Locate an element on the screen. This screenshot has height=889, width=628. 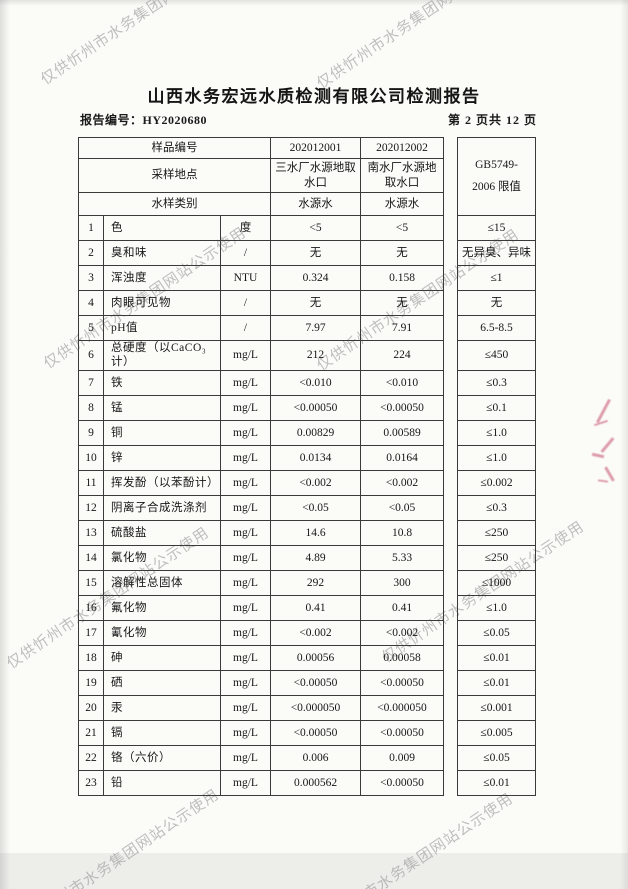
row-number-cell: 15 is located at coordinates (91, 582).